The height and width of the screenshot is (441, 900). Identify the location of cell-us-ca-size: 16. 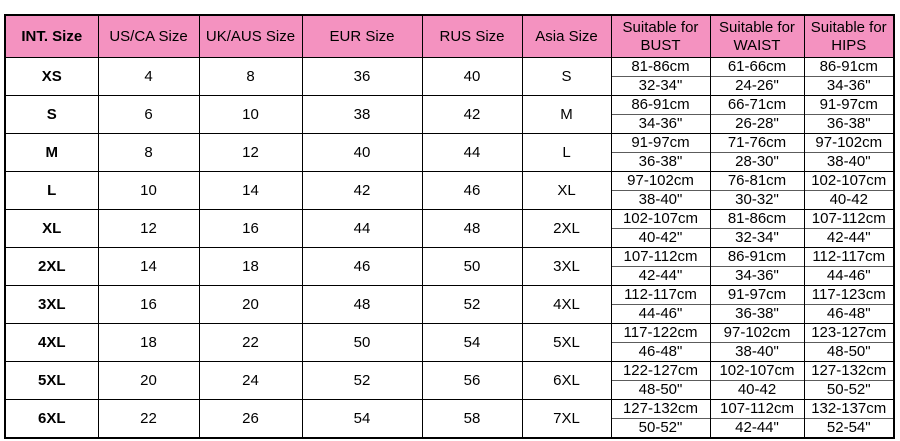
(148, 304).